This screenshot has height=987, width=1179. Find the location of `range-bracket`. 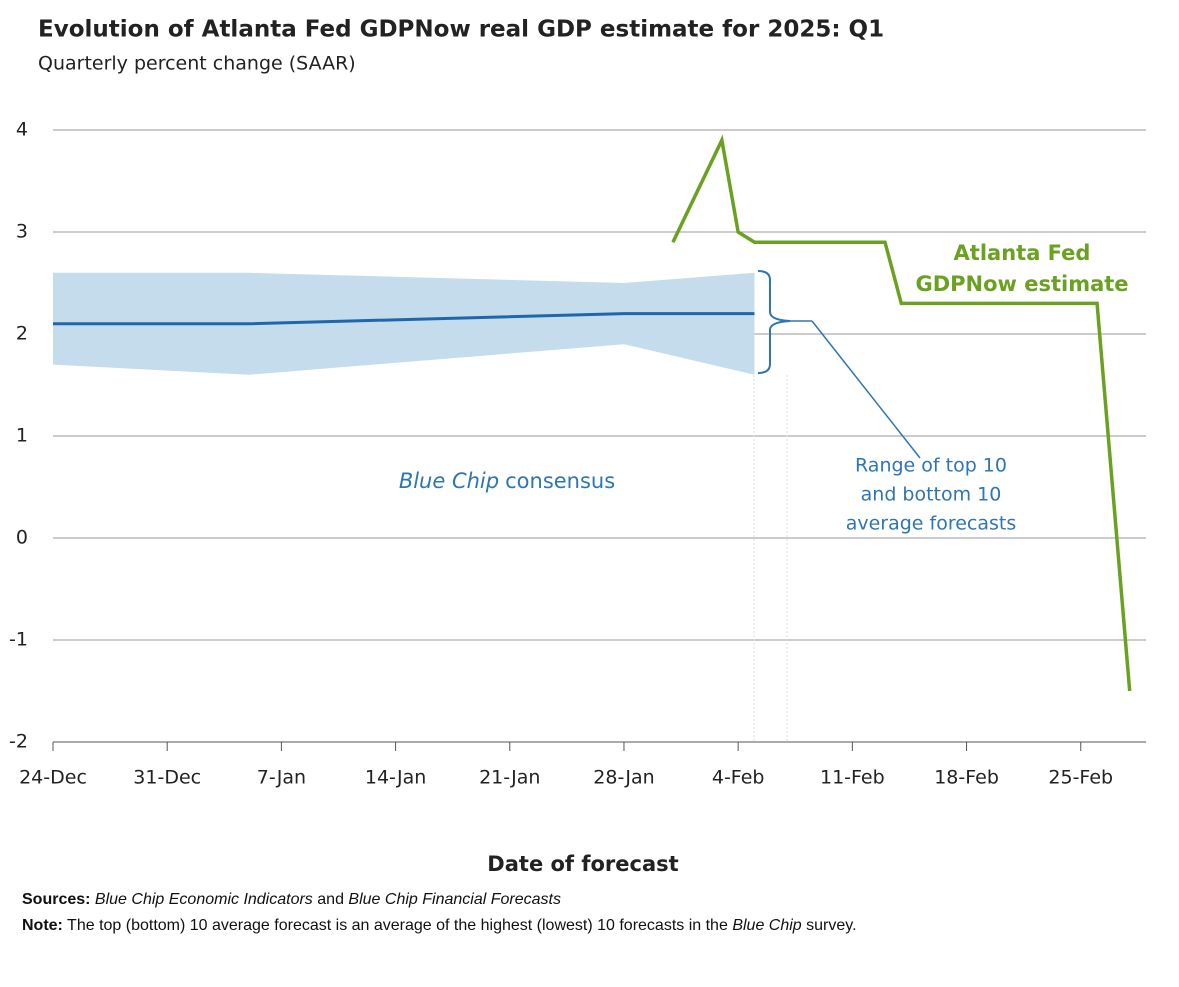

range-bracket is located at coordinates (774, 322).